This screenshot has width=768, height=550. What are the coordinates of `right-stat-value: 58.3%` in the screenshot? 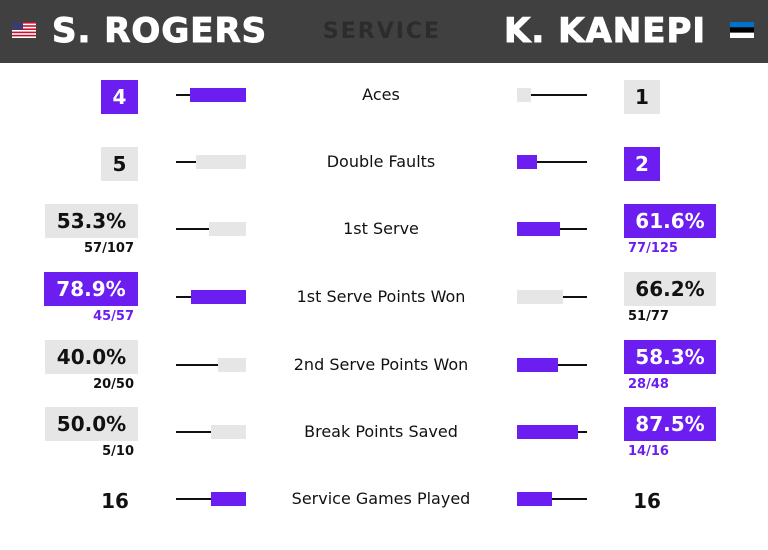 It's located at (670, 357).